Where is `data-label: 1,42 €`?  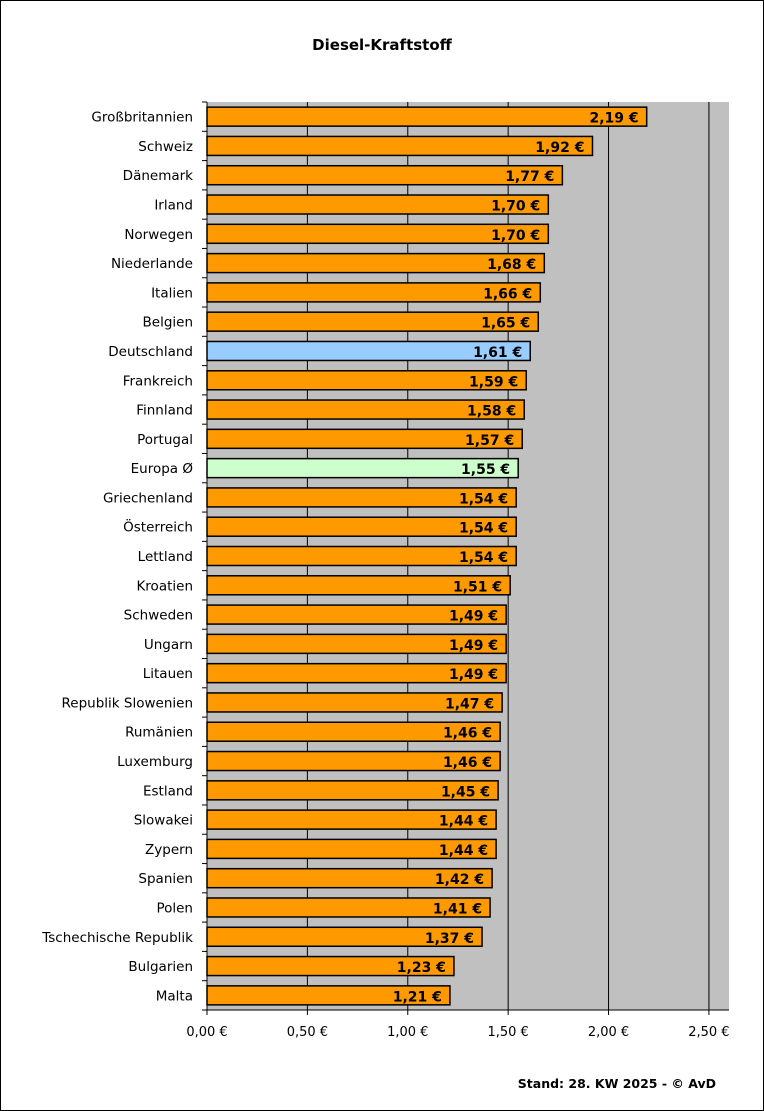
data-label: 1,42 € is located at coordinates (459, 880).